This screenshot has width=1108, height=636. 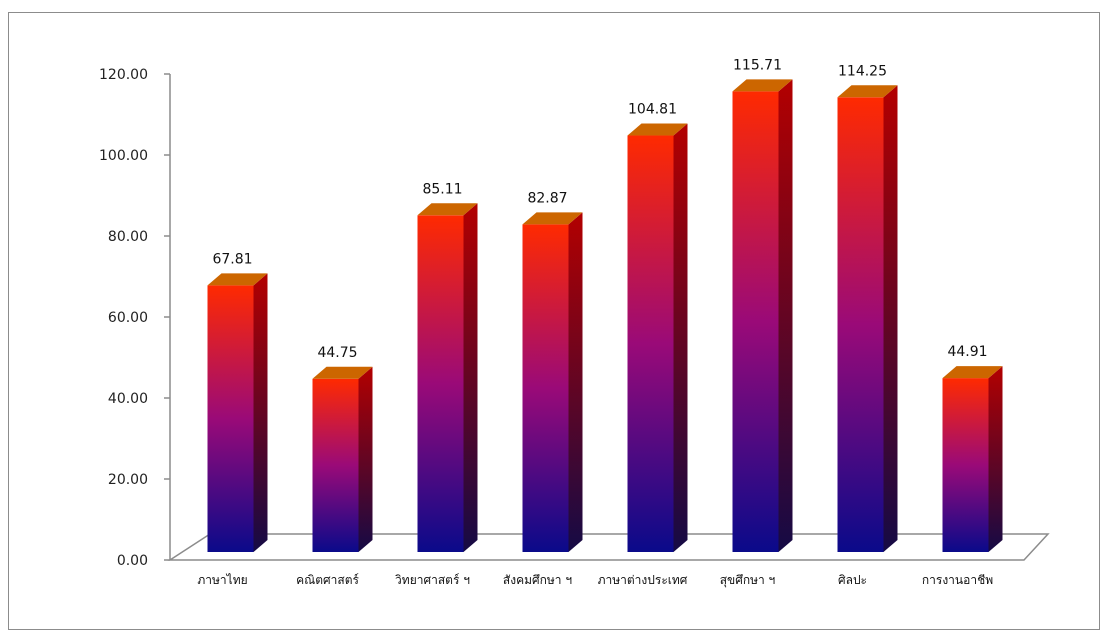 What do you see at coordinates (547, 198) in the screenshot?
I see `data-label: 82.87` at bounding box center [547, 198].